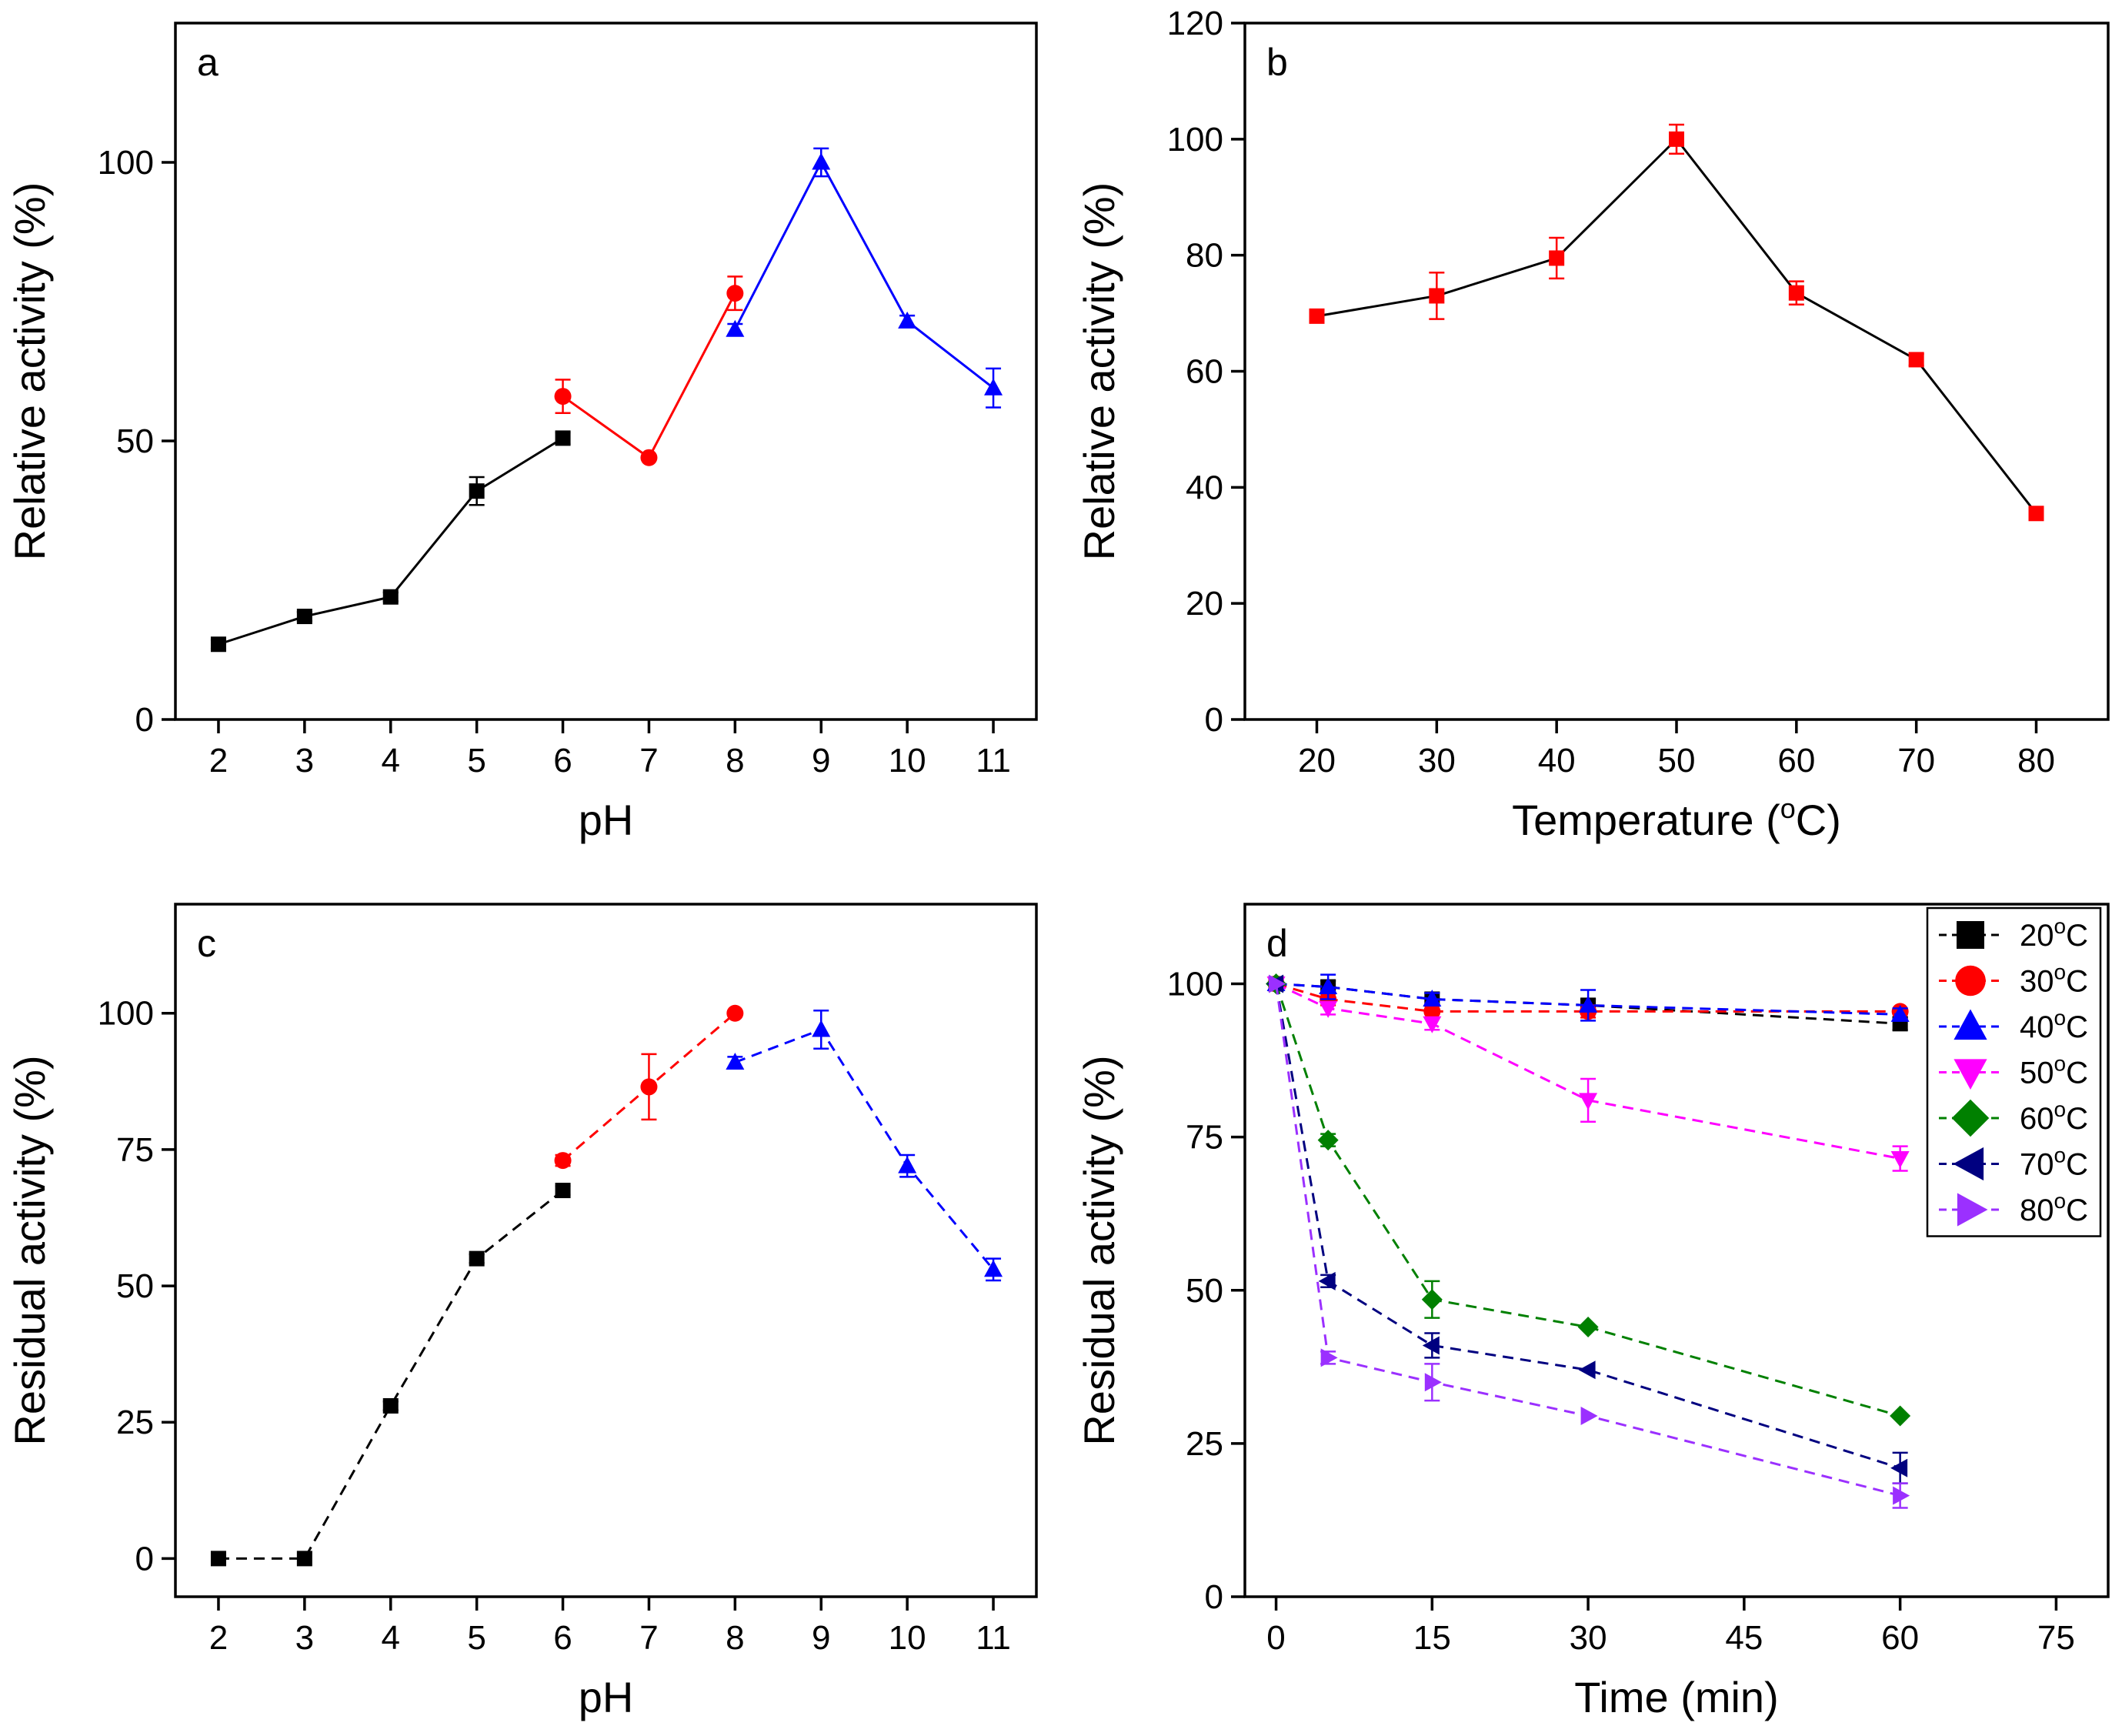 This screenshot has width=2122, height=1736. I want to click on x-tick-label: 30, so click(1588, 1638).